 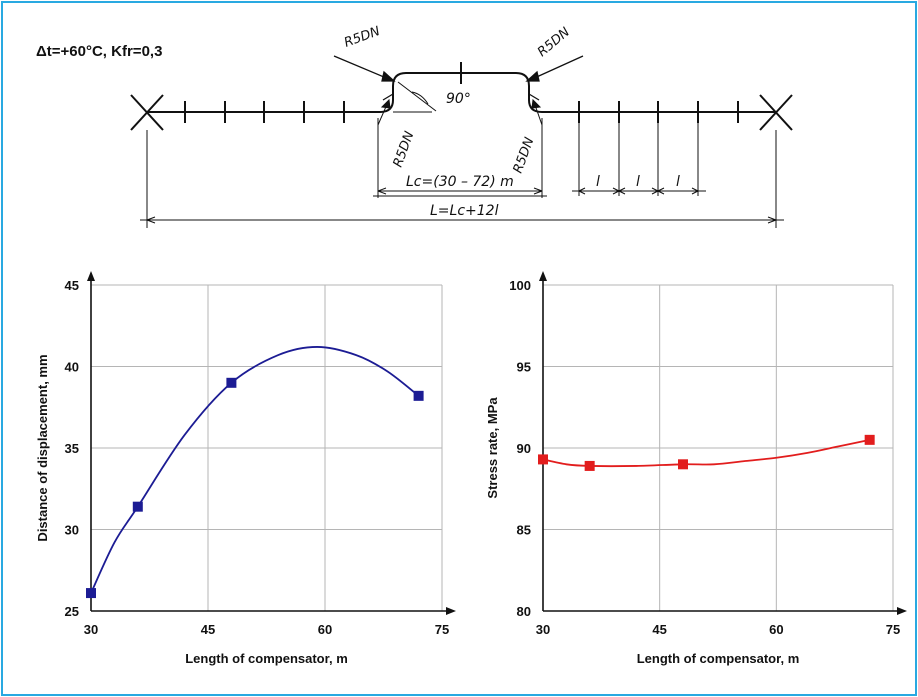 What do you see at coordinates (543, 629) in the screenshot?
I see `stress-x-tick-30: 30` at bounding box center [543, 629].